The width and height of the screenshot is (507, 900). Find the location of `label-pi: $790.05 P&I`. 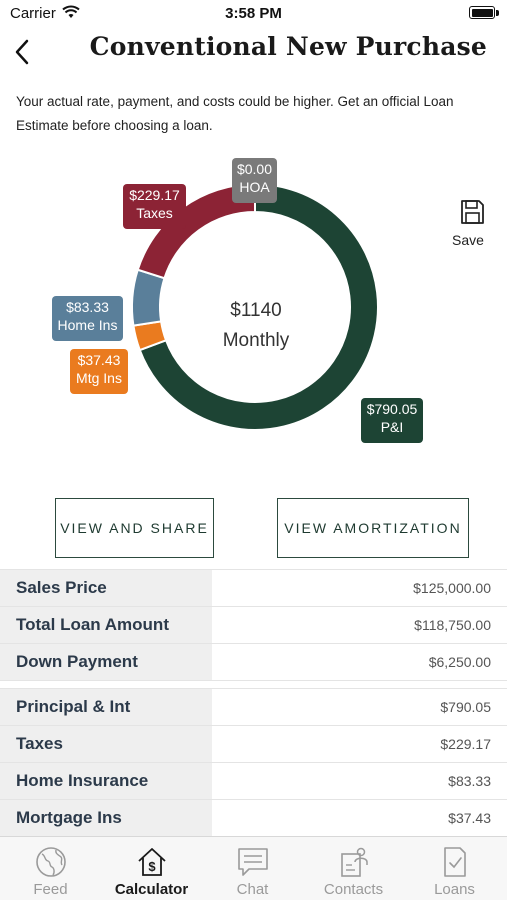

label-pi: $790.05 P&I is located at coordinates (392, 420).